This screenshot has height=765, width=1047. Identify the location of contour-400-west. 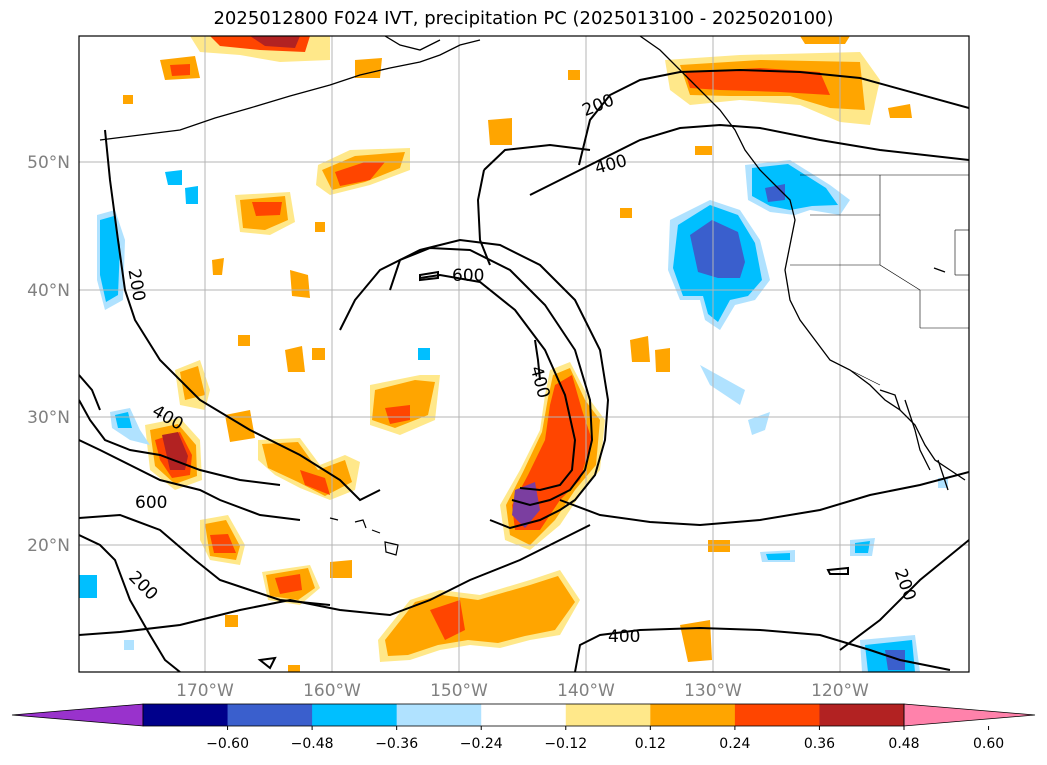
(180, 442).